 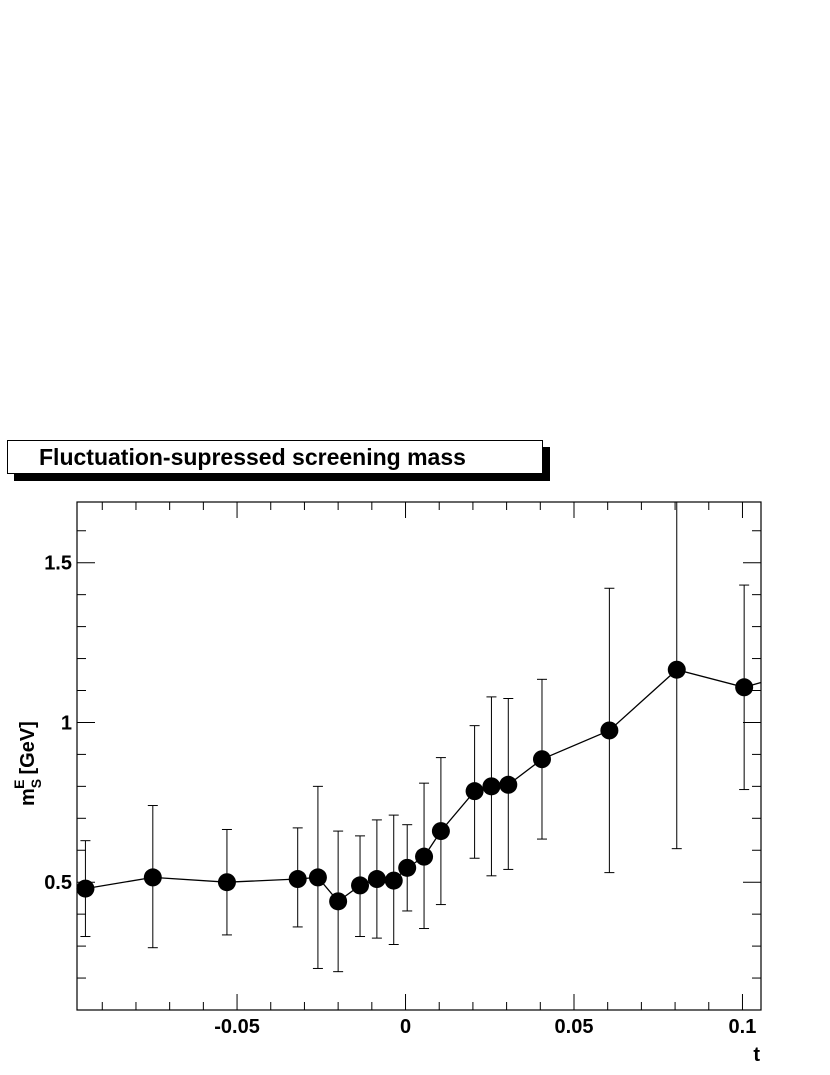 What do you see at coordinates (36, 783) in the screenshot?
I see `y-axis-title-sub: S` at bounding box center [36, 783].